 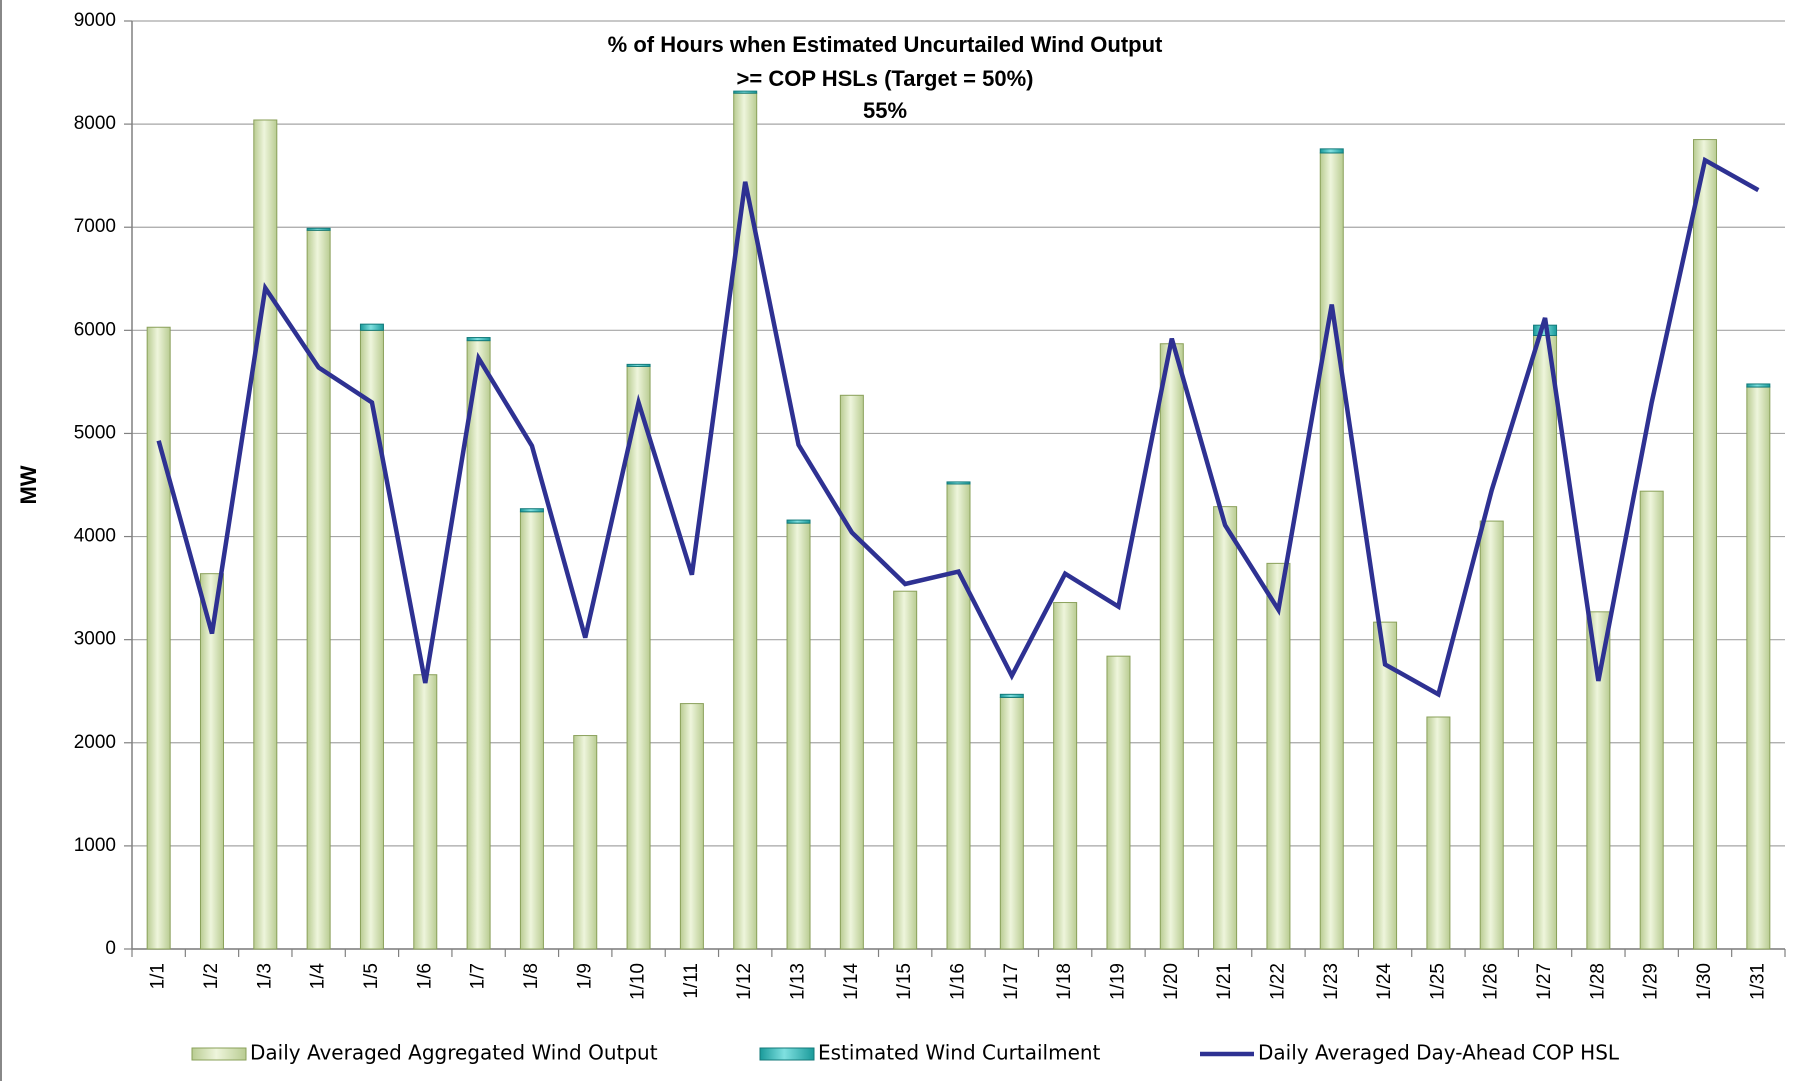 What do you see at coordinates (95, 123) in the screenshot?
I see `y-tick-label: 8000` at bounding box center [95, 123].